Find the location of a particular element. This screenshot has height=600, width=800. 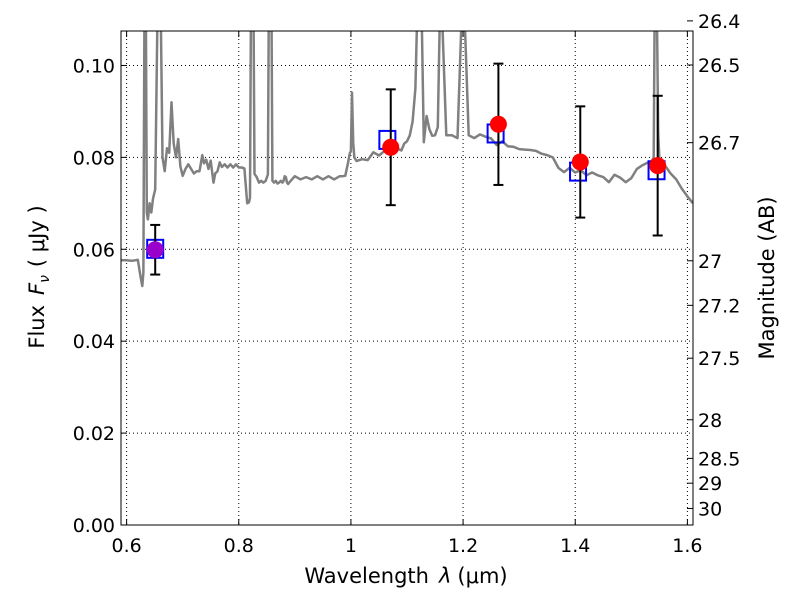

x-axis-label: Wavelength λ (μm) is located at coordinates (405, 576).